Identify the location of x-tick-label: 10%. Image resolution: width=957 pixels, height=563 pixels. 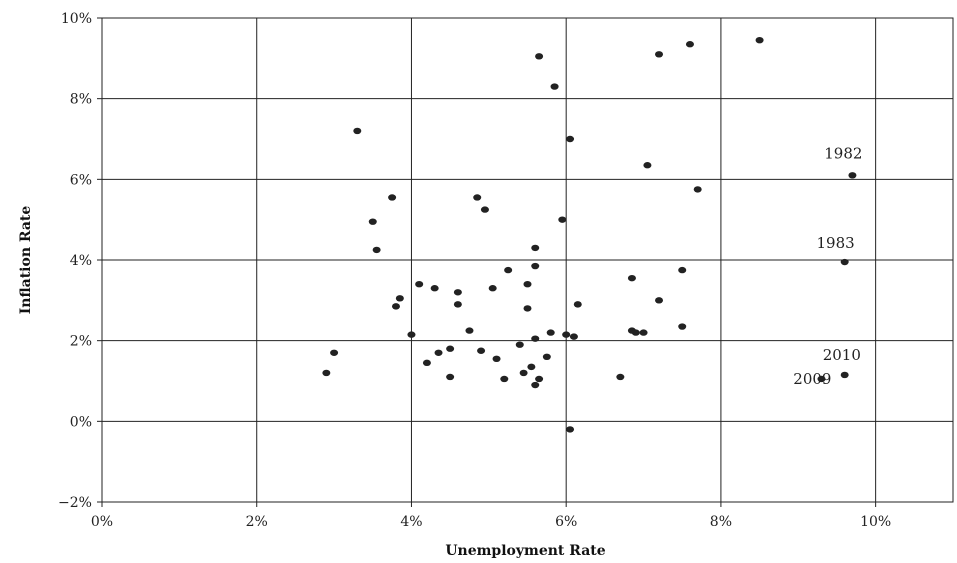
(875, 522).